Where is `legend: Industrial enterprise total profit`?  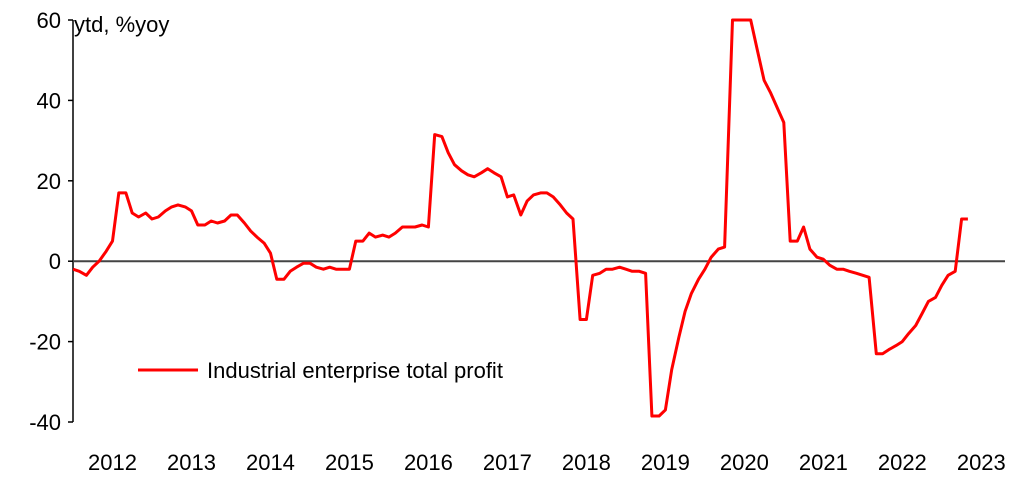 legend: Industrial enterprise total profit is located at coordinates (320, 370).